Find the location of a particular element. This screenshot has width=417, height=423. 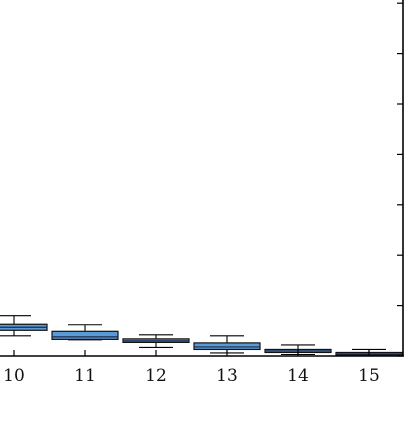

x-tick-label: 15 is located at coordinates (369, 376).